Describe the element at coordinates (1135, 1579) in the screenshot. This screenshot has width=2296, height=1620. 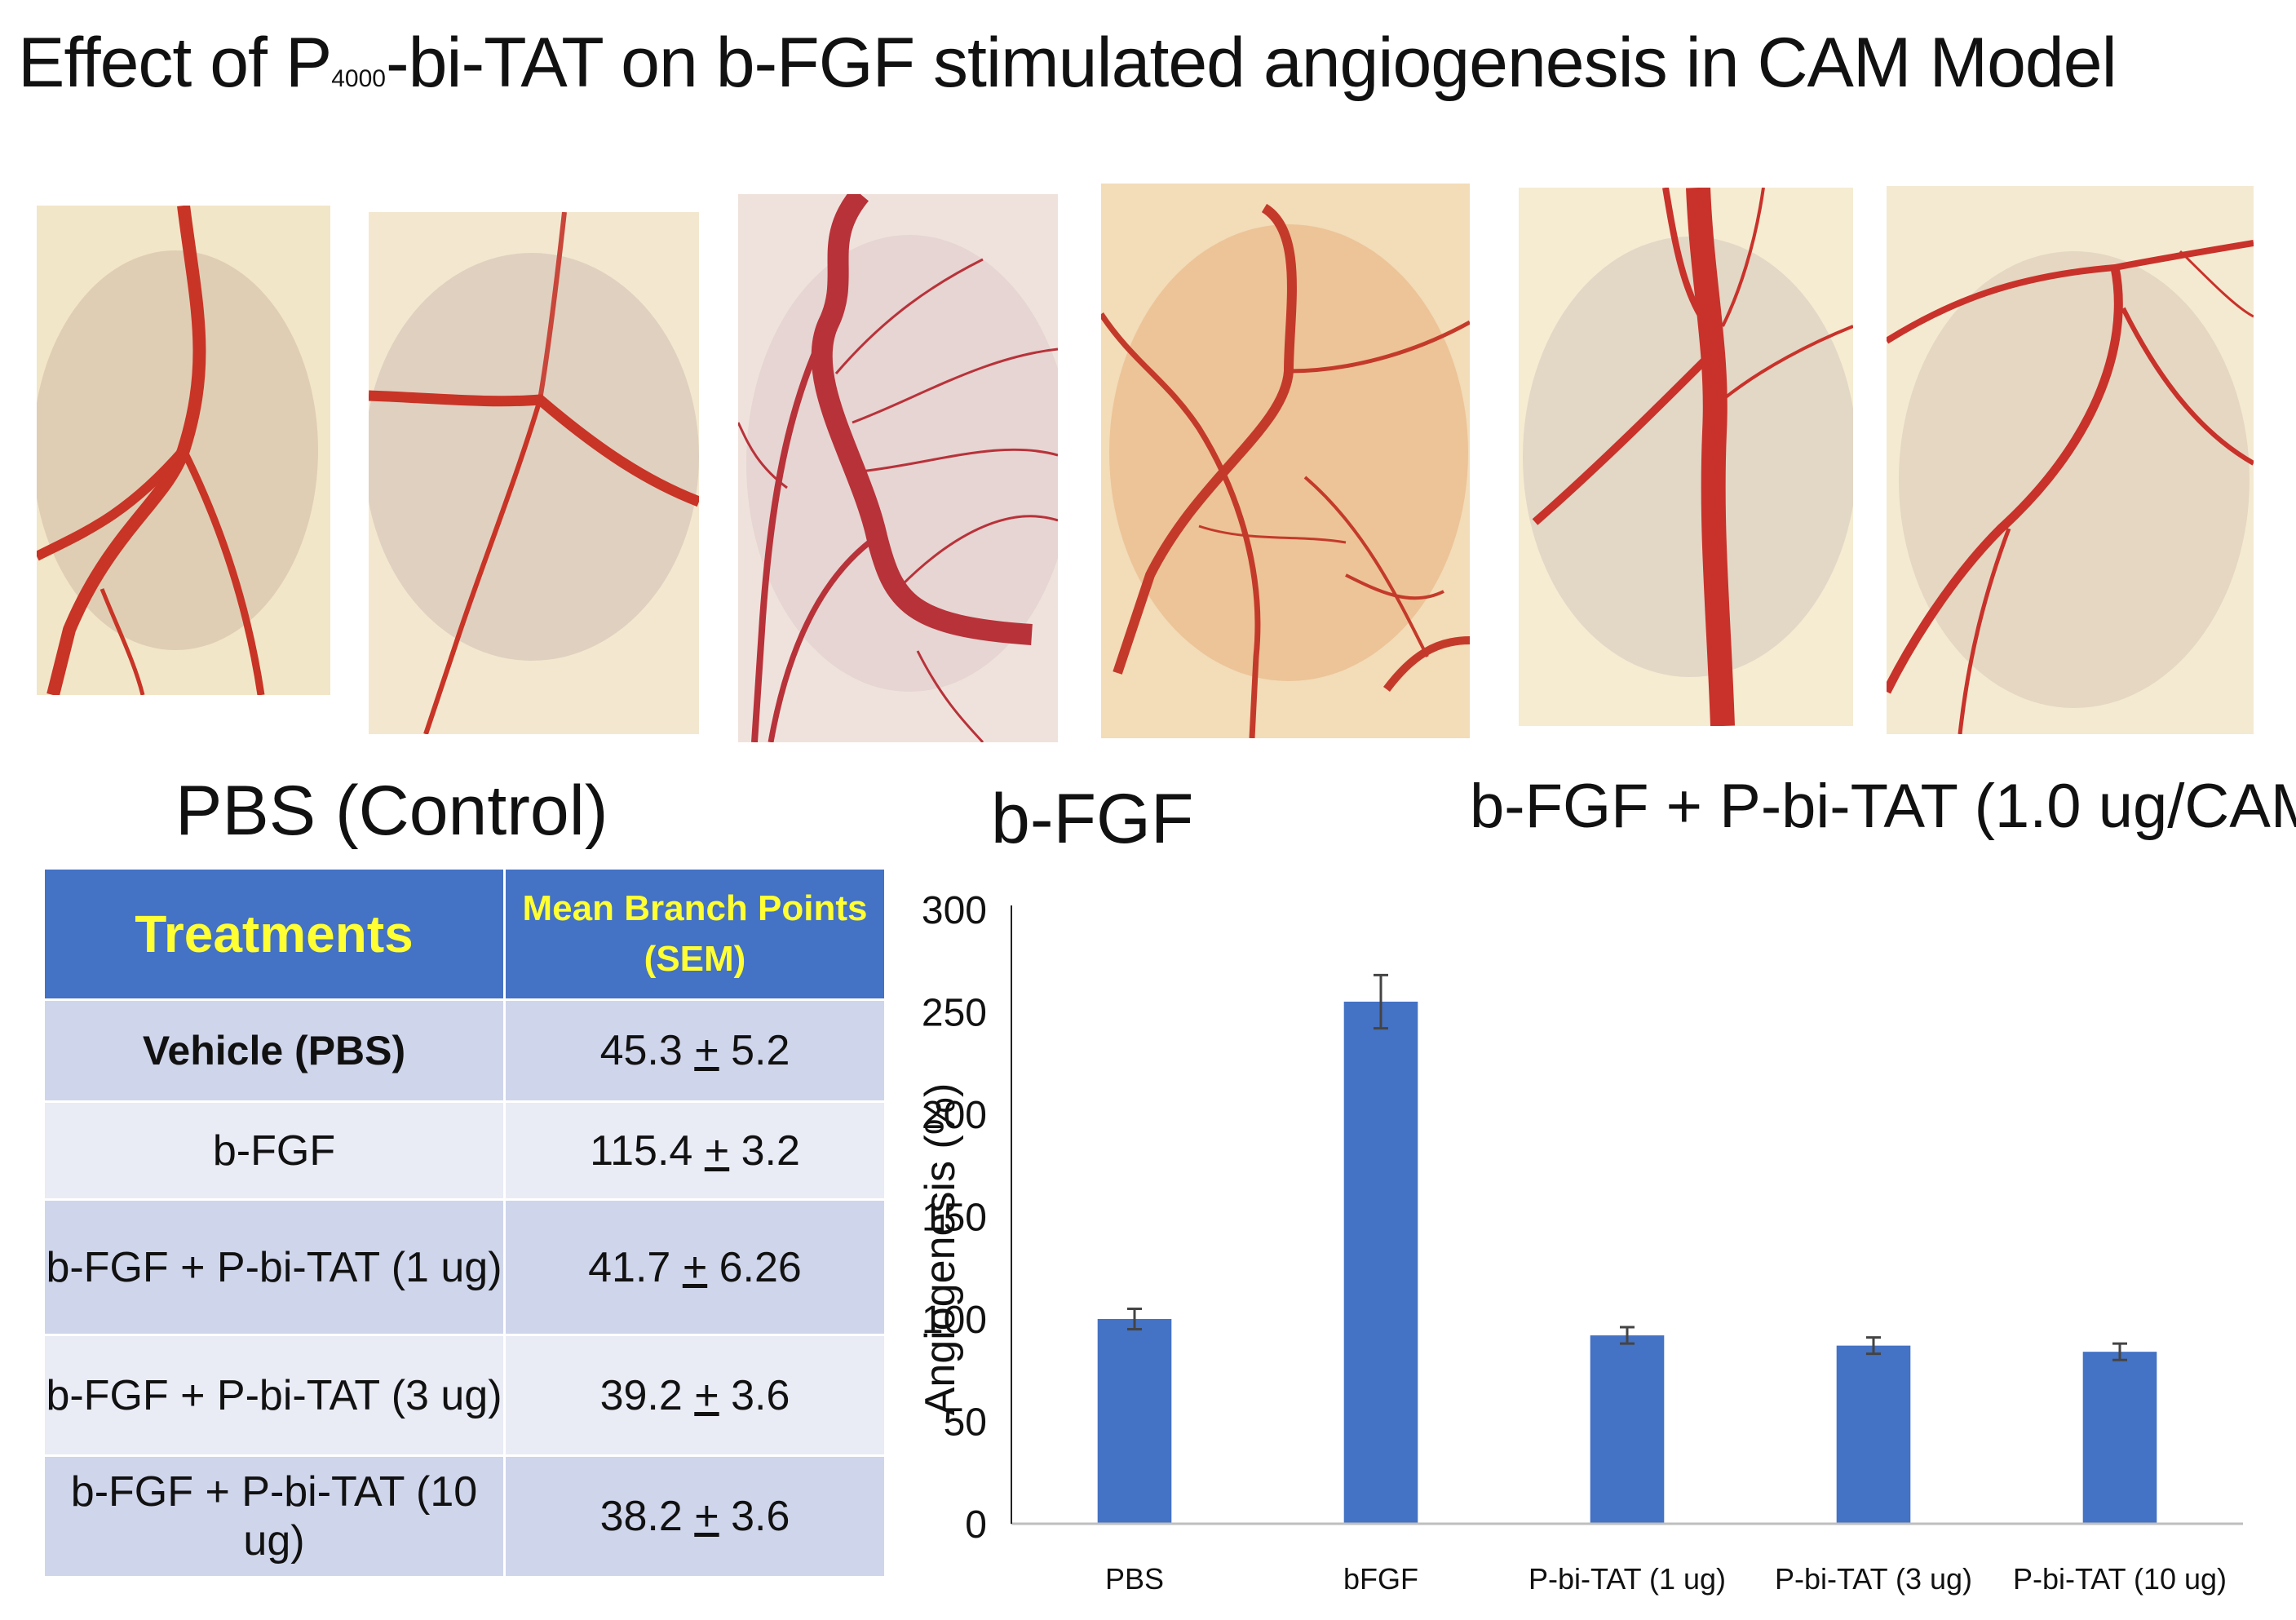
I see `x-tick-label: PBS` at that location.